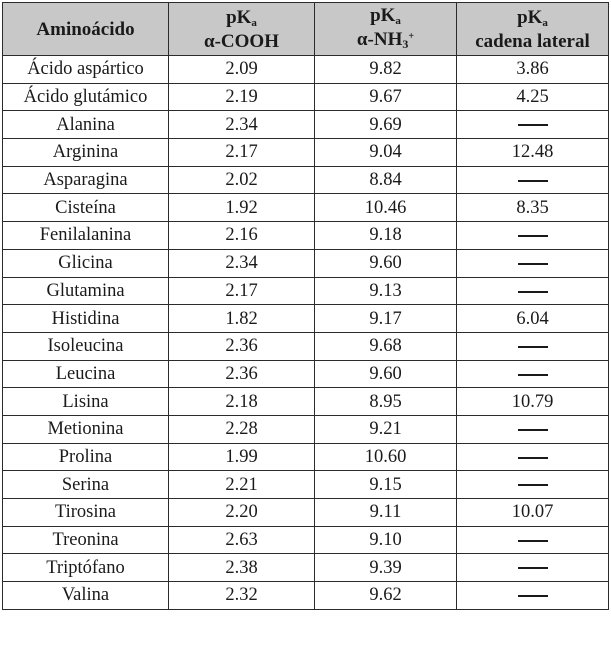 The image size is (611, 670). I want to click on pka-nh3-cell: 9.62, so click(385, 595).